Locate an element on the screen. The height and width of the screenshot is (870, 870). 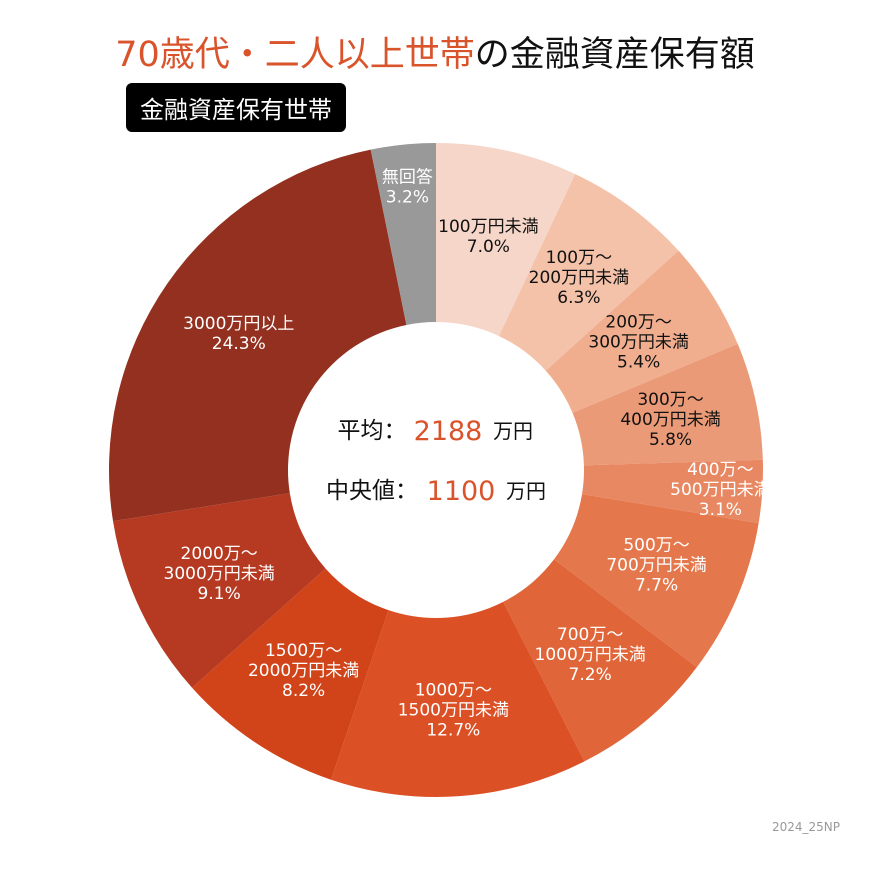
slice-percent: 3.2% is located at coordinates (407, 197).